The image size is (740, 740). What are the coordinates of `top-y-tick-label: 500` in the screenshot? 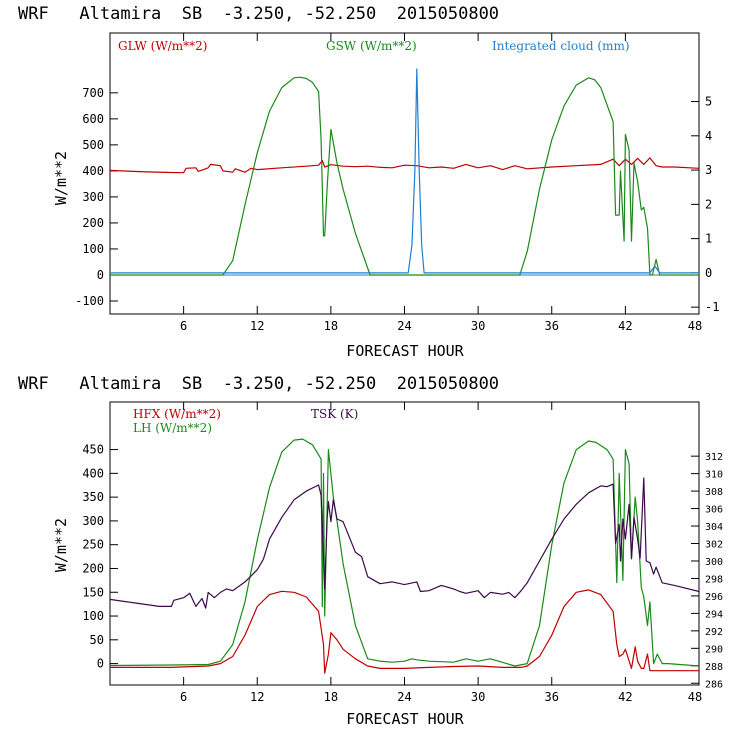 It's located at (93, 145).